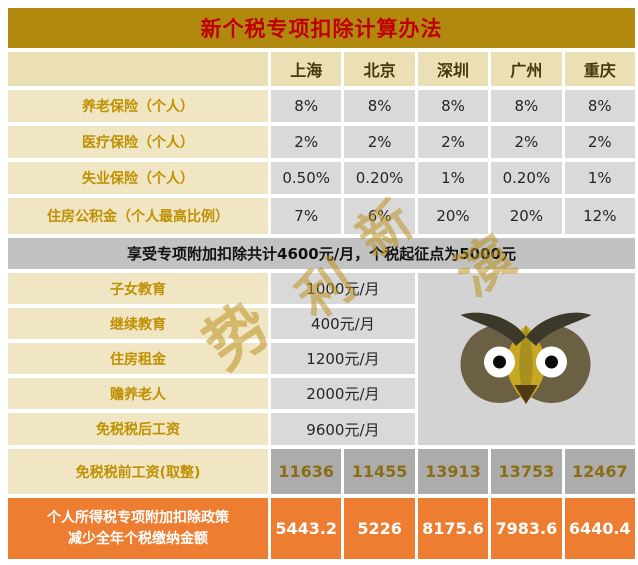 The image size is (638, 565). Describe the element at coordinates (138, 216) in the screenshot. I see `row-label-housing-fund: 住房公积金（个人最高比例）` at that location.